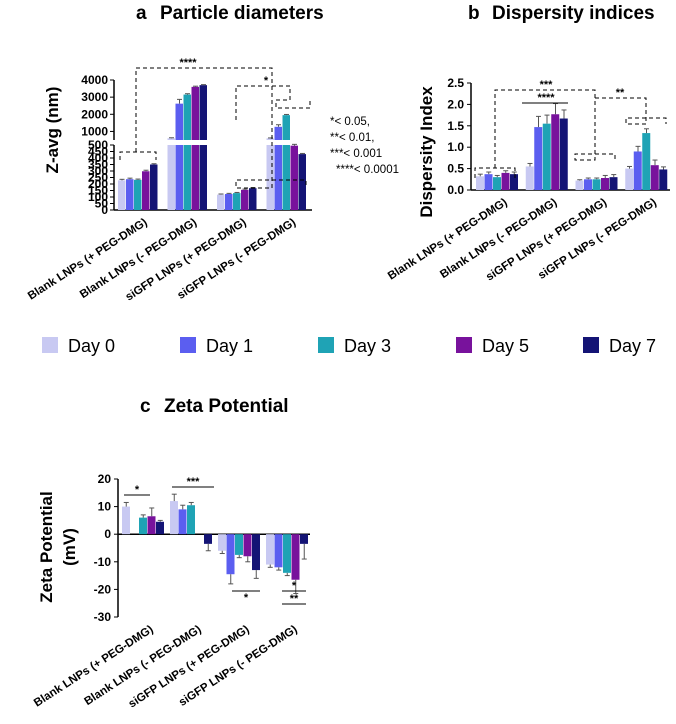  Describe the element at coordinates (505, 346) in the screenshot. I see `legend-label-day5: Day 5` at that location.